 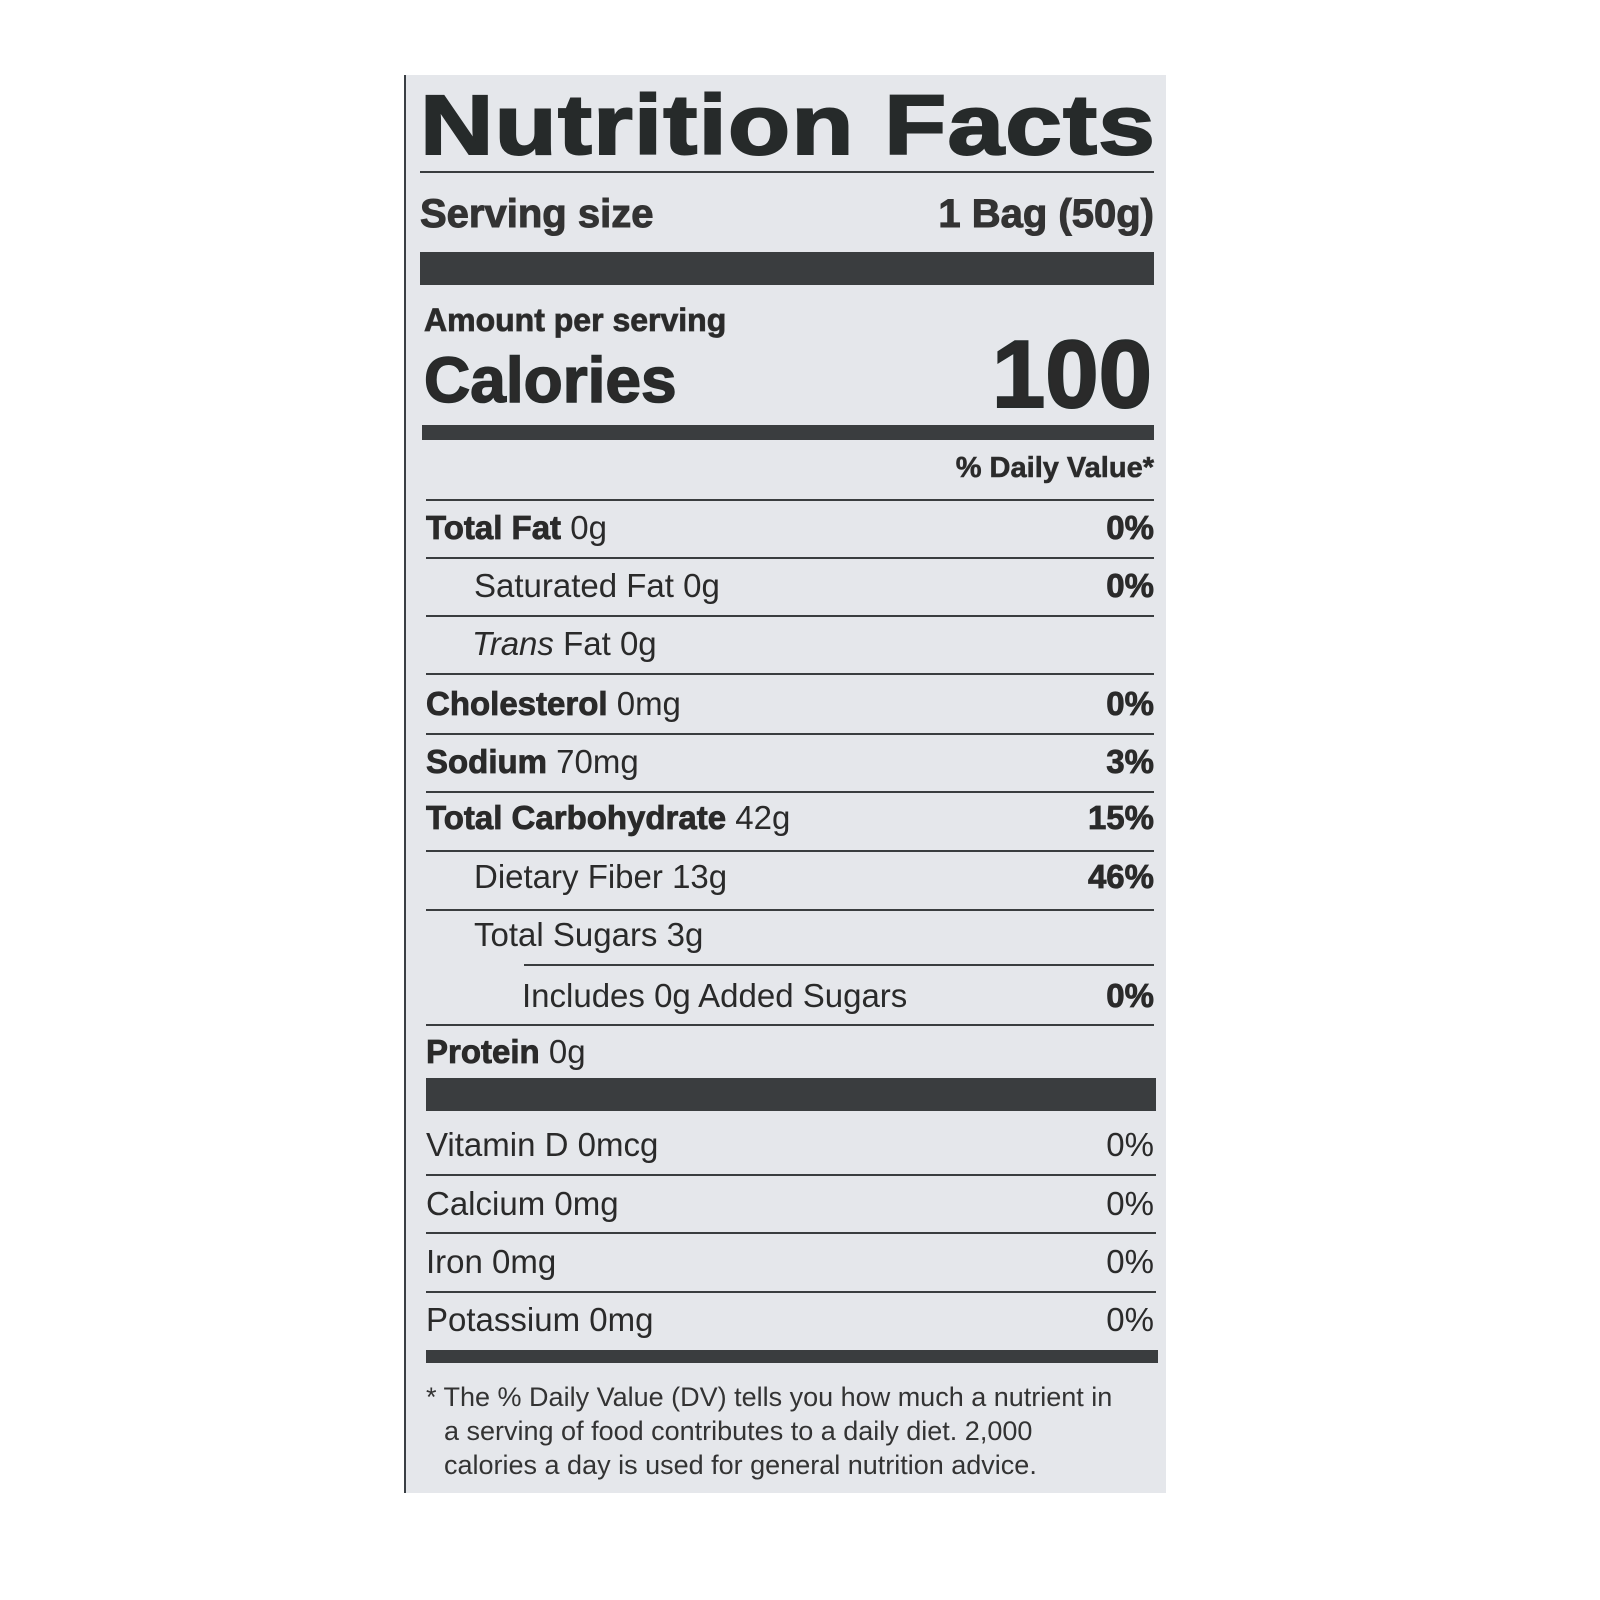 What do you see at coordinates (1130, 762) in the screenshot?
I see `nutrient-dv: 3%` at bounding box center [1130, 762].